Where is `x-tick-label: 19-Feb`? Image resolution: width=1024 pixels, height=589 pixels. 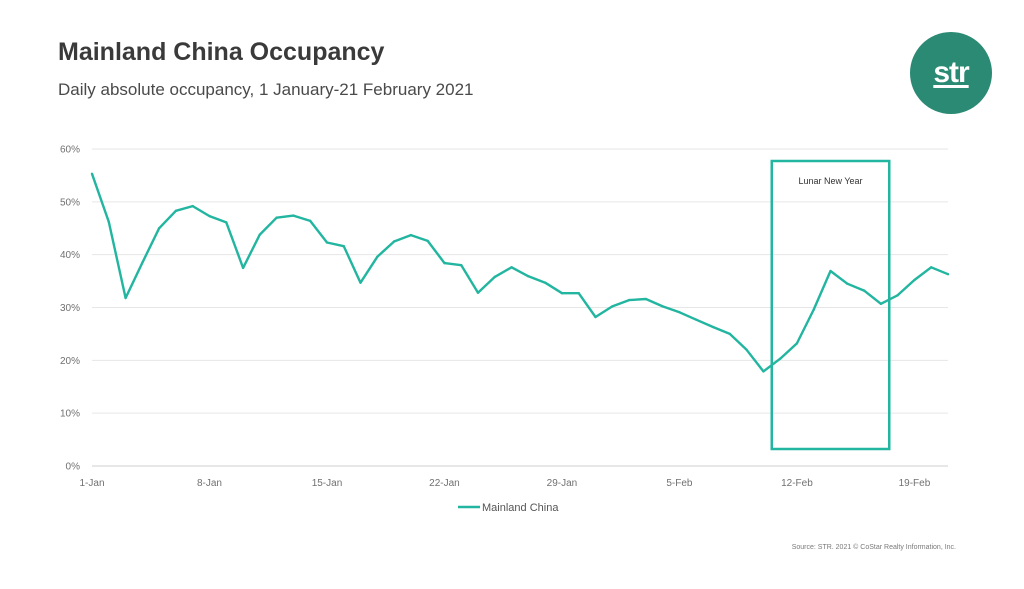
x-tick-label: 19-Feb is located at coordinates (915, 483).